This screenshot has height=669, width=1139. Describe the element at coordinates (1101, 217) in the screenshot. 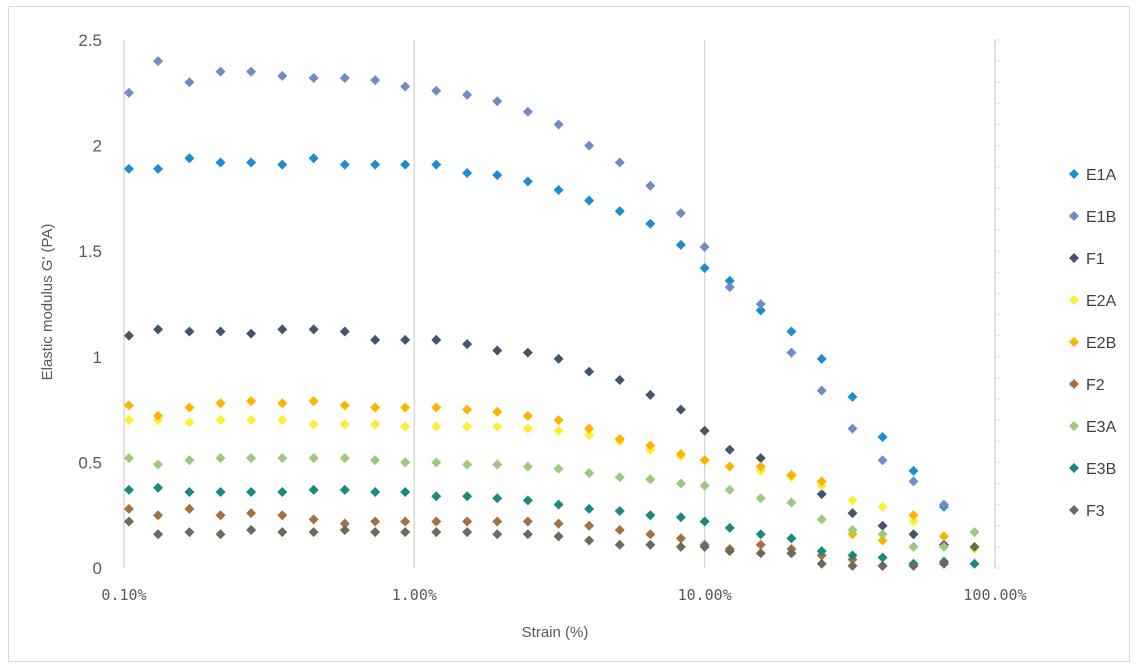

I see `legend-label: E1B` at that location.